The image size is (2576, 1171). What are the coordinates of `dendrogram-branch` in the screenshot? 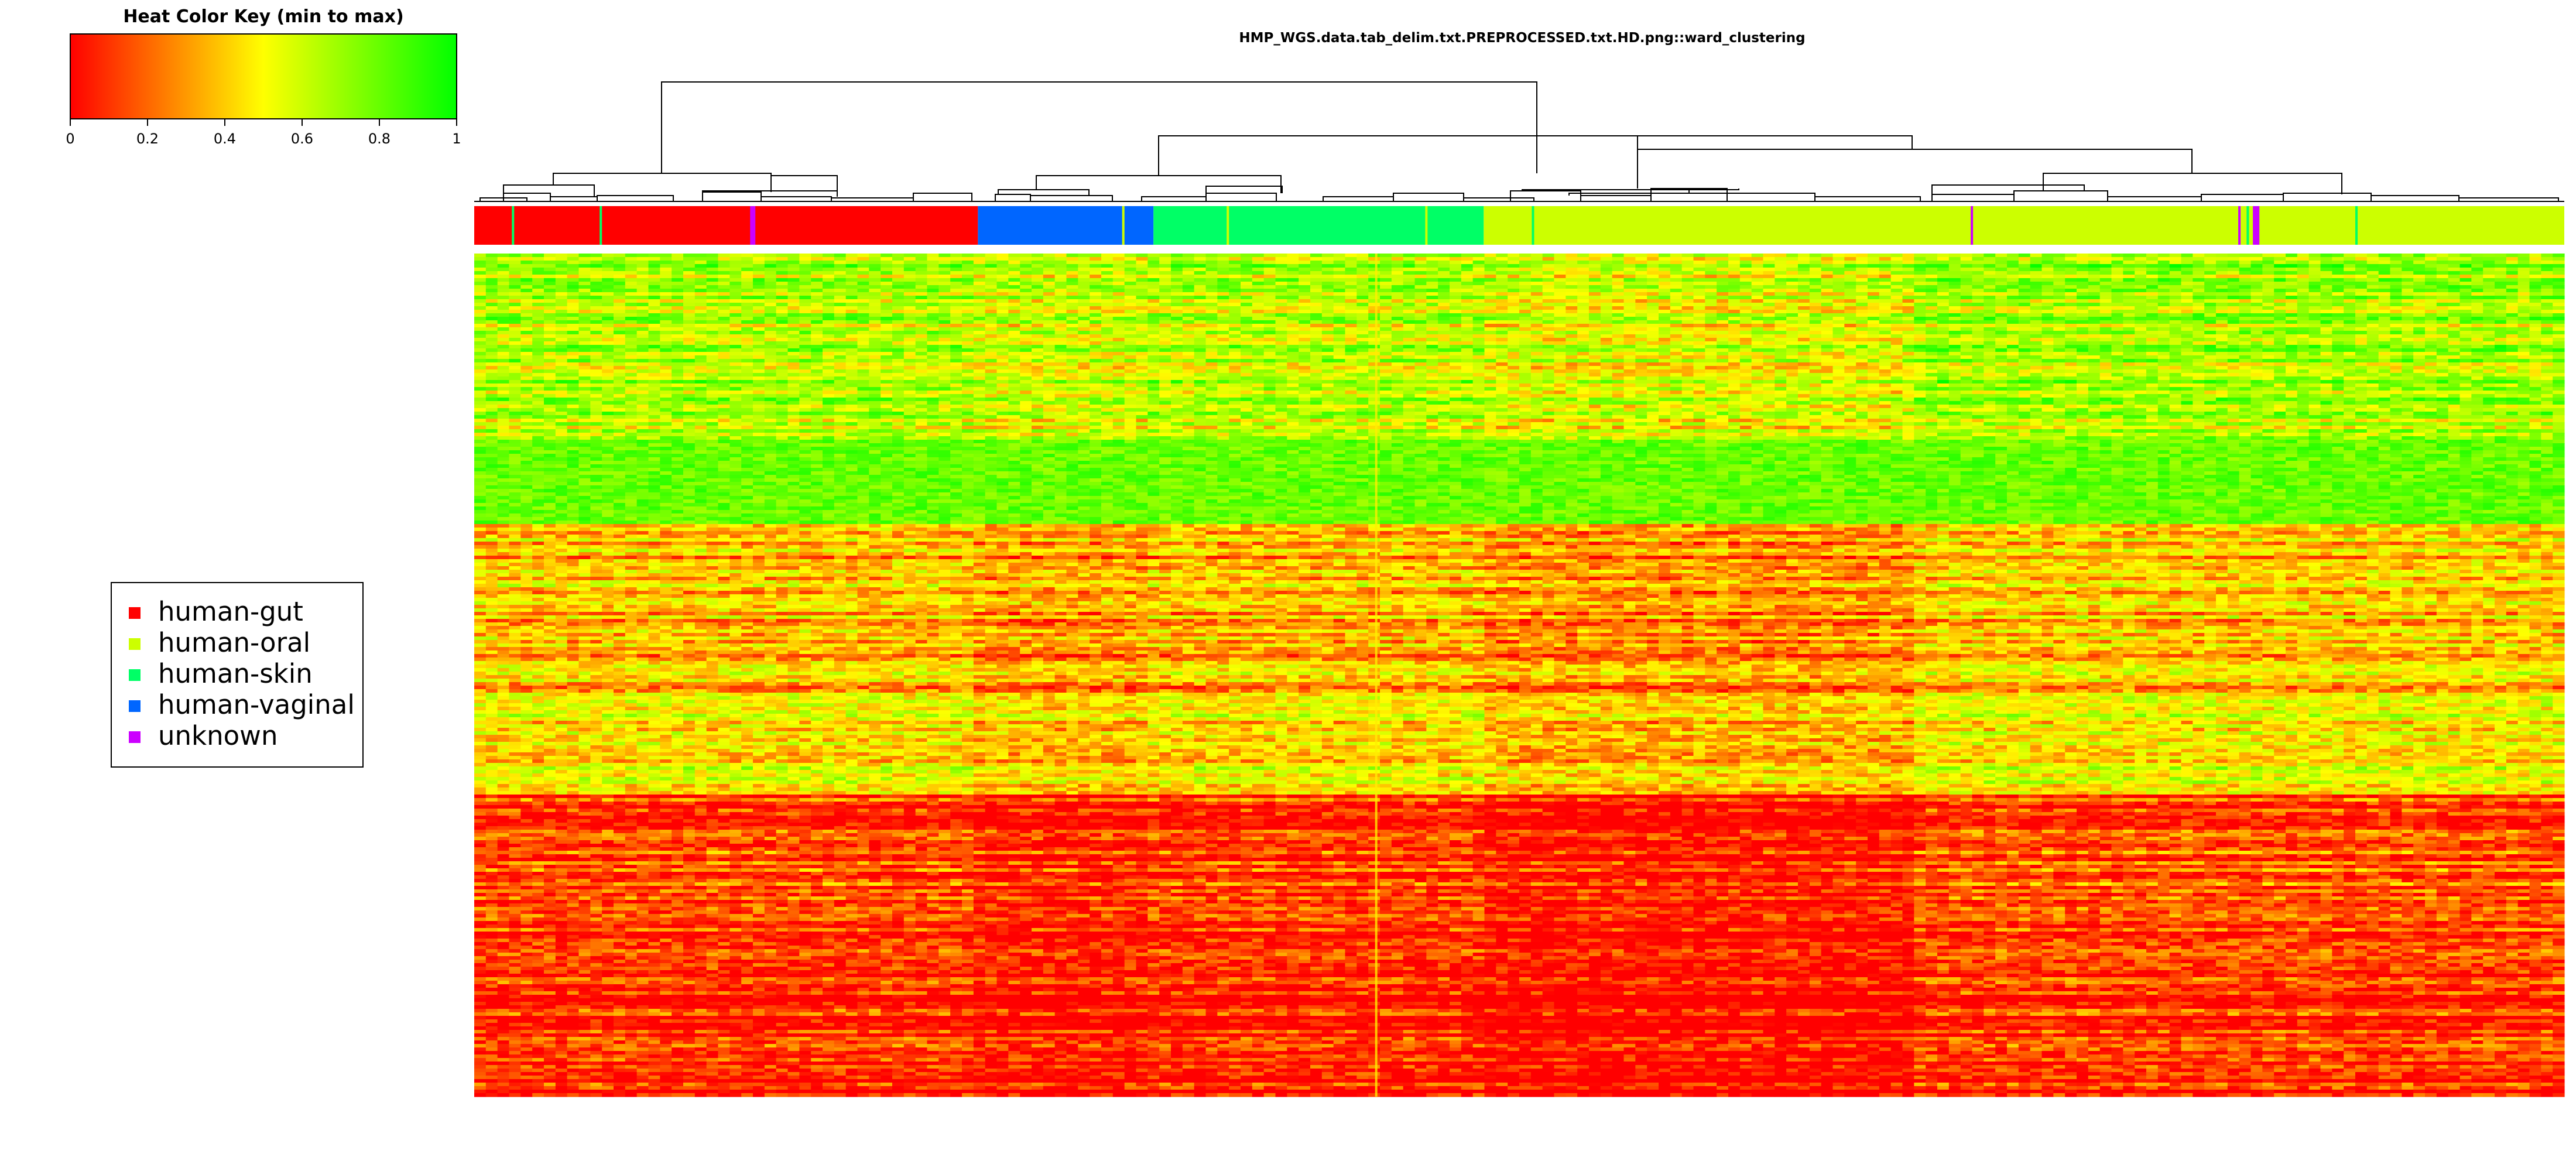 It's located at (732, 196).